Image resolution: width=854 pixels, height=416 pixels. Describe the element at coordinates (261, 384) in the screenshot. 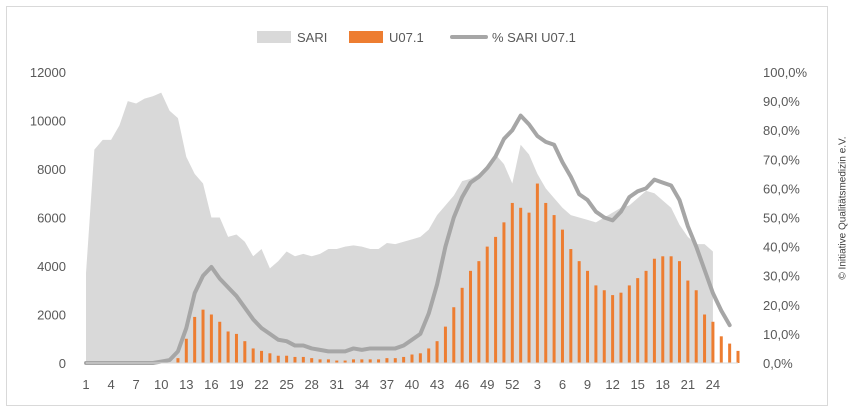

I see `x-tick-label: 22` at that location.